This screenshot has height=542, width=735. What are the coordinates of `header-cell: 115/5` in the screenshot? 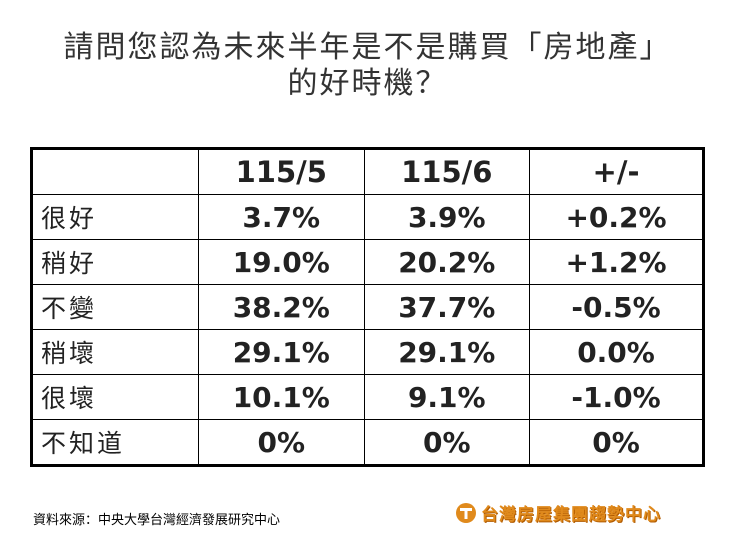 It's located at (281, 171).